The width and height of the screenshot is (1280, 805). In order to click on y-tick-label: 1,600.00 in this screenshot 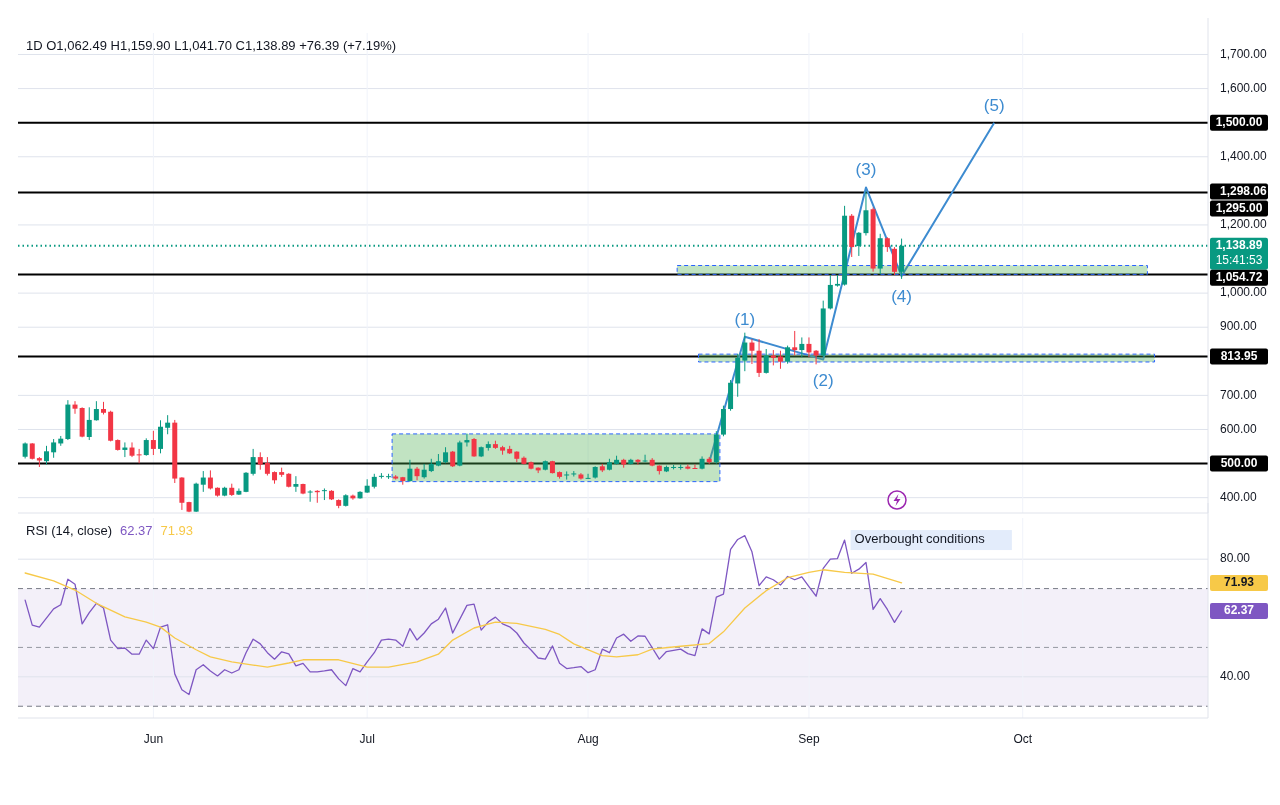, I will do `click(1244, 87)`.